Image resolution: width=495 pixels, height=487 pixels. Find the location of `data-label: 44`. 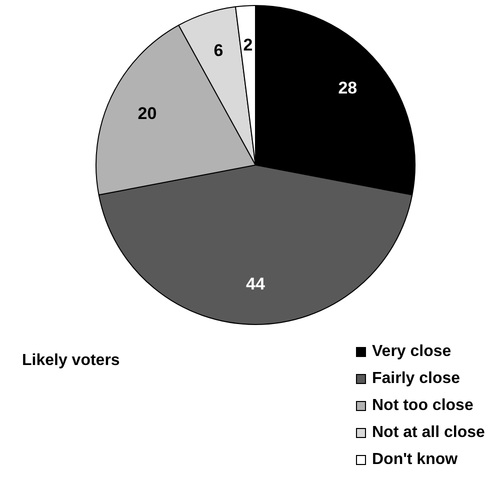

data-label: 44 is located at coordinates (256, 284).